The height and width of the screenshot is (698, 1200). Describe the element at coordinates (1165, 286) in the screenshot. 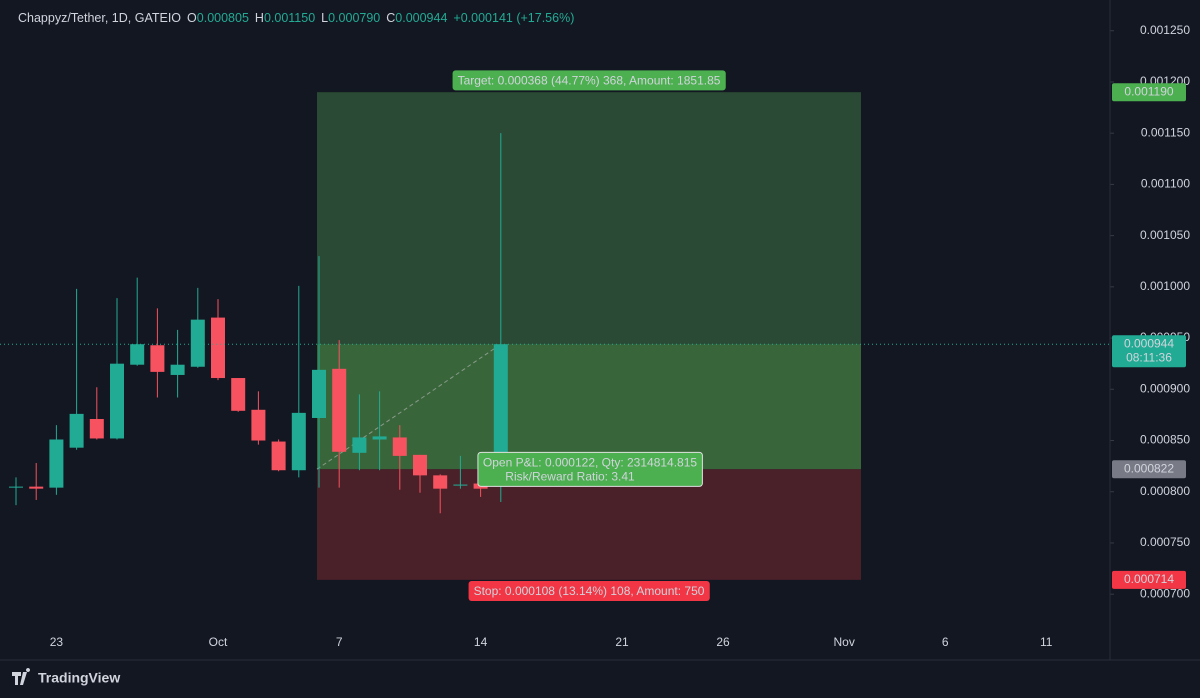

I see `y-tick-label: 0.001000` at that location.